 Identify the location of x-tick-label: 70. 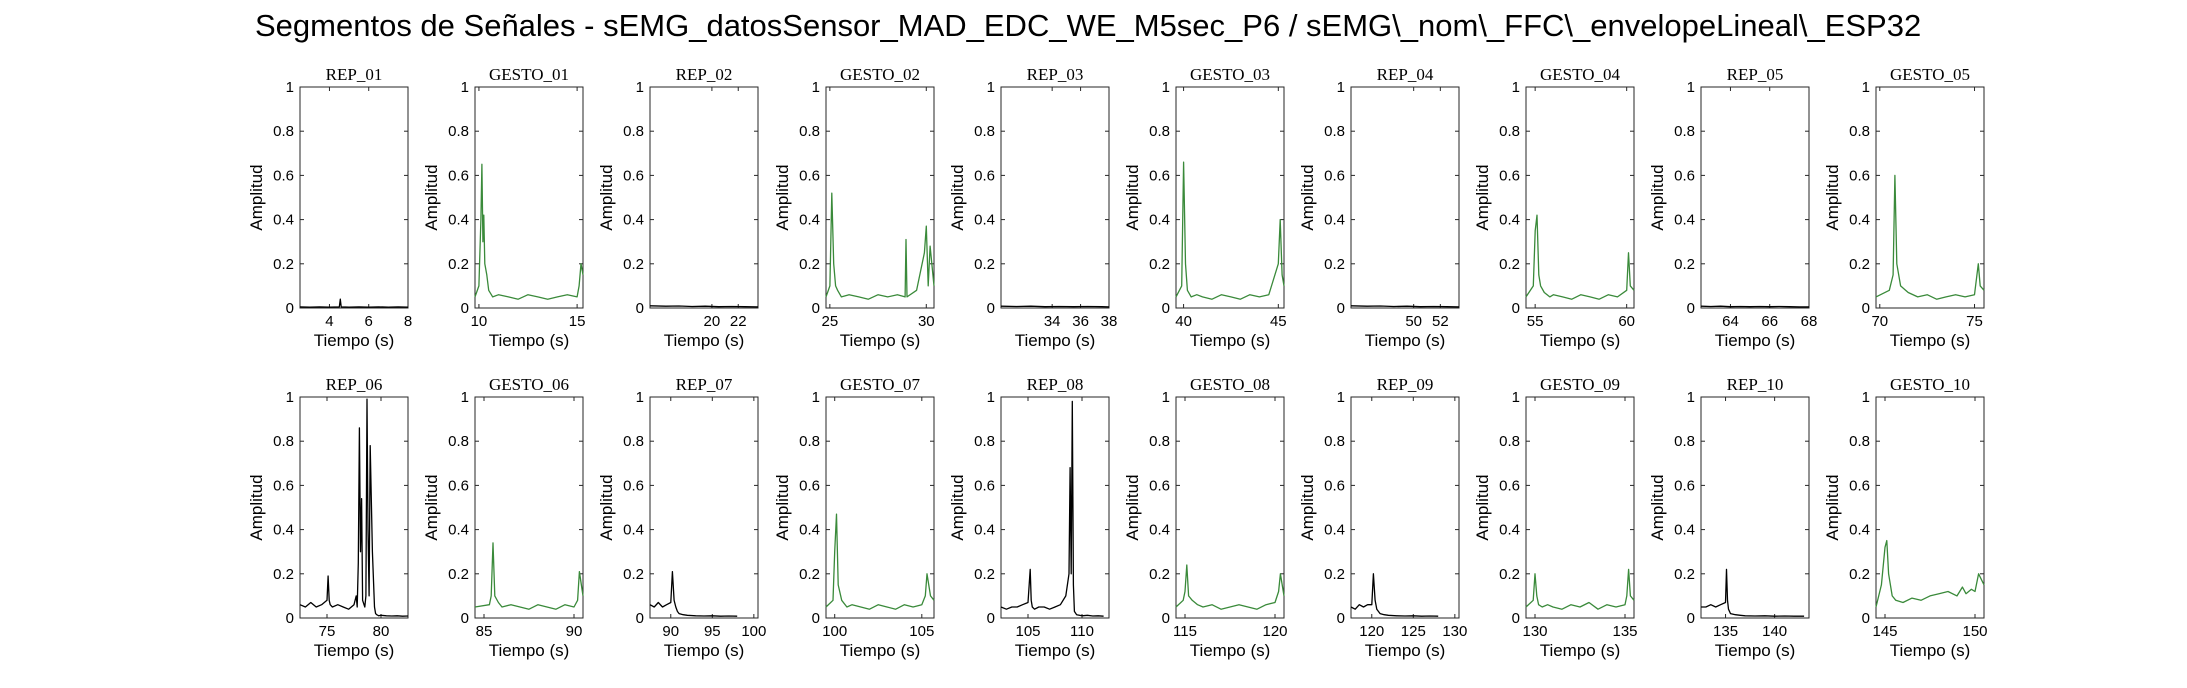
(1879, 321).